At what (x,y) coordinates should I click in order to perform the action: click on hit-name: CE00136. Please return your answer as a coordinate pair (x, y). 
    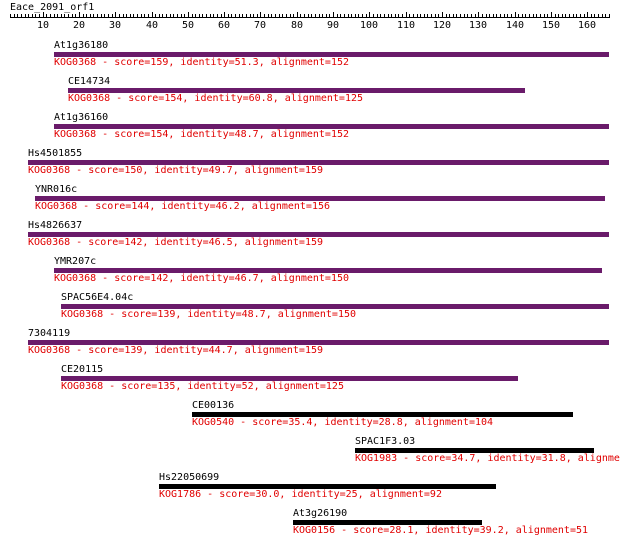
    Looking at the image, I should click on (213, 405).